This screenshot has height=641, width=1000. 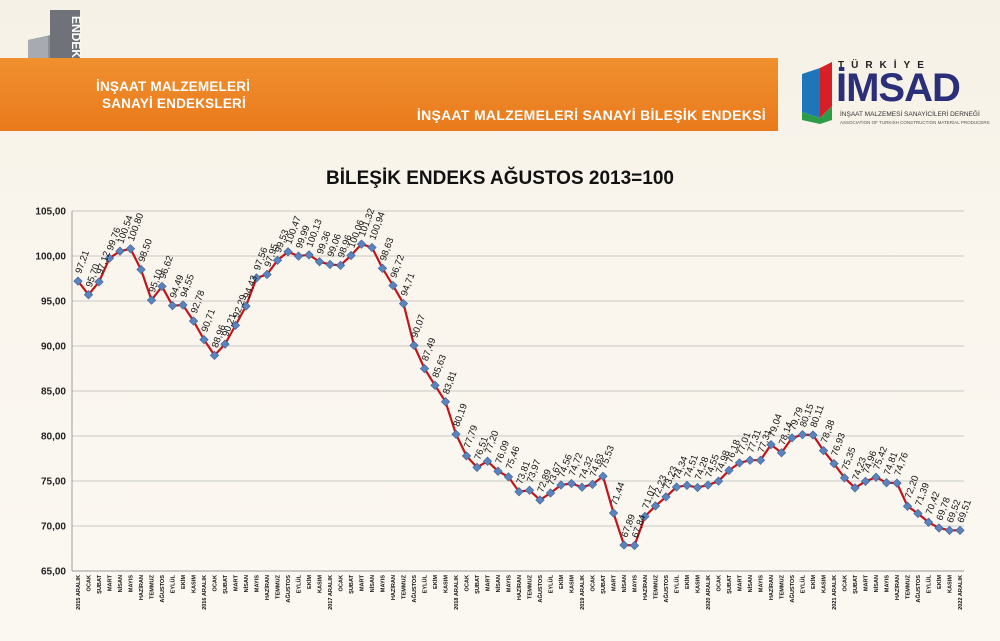 What do you see at coordinates (103, 263) in the screenshot?
I see `data-label: 97,12` at bounding box center [103, 263].